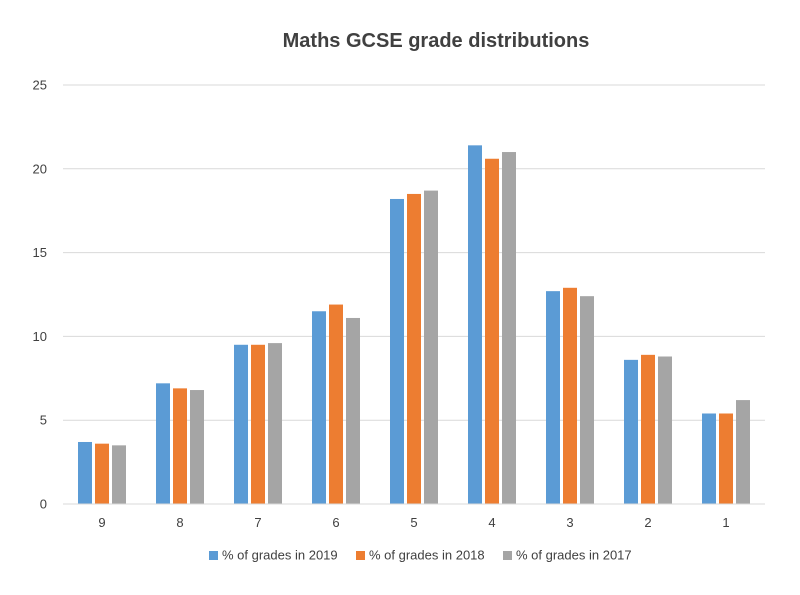  What do you see at coordinates (179, 522) in the screenshot?
I see `x-tick-label: 8` at bounding box center [179, 522].